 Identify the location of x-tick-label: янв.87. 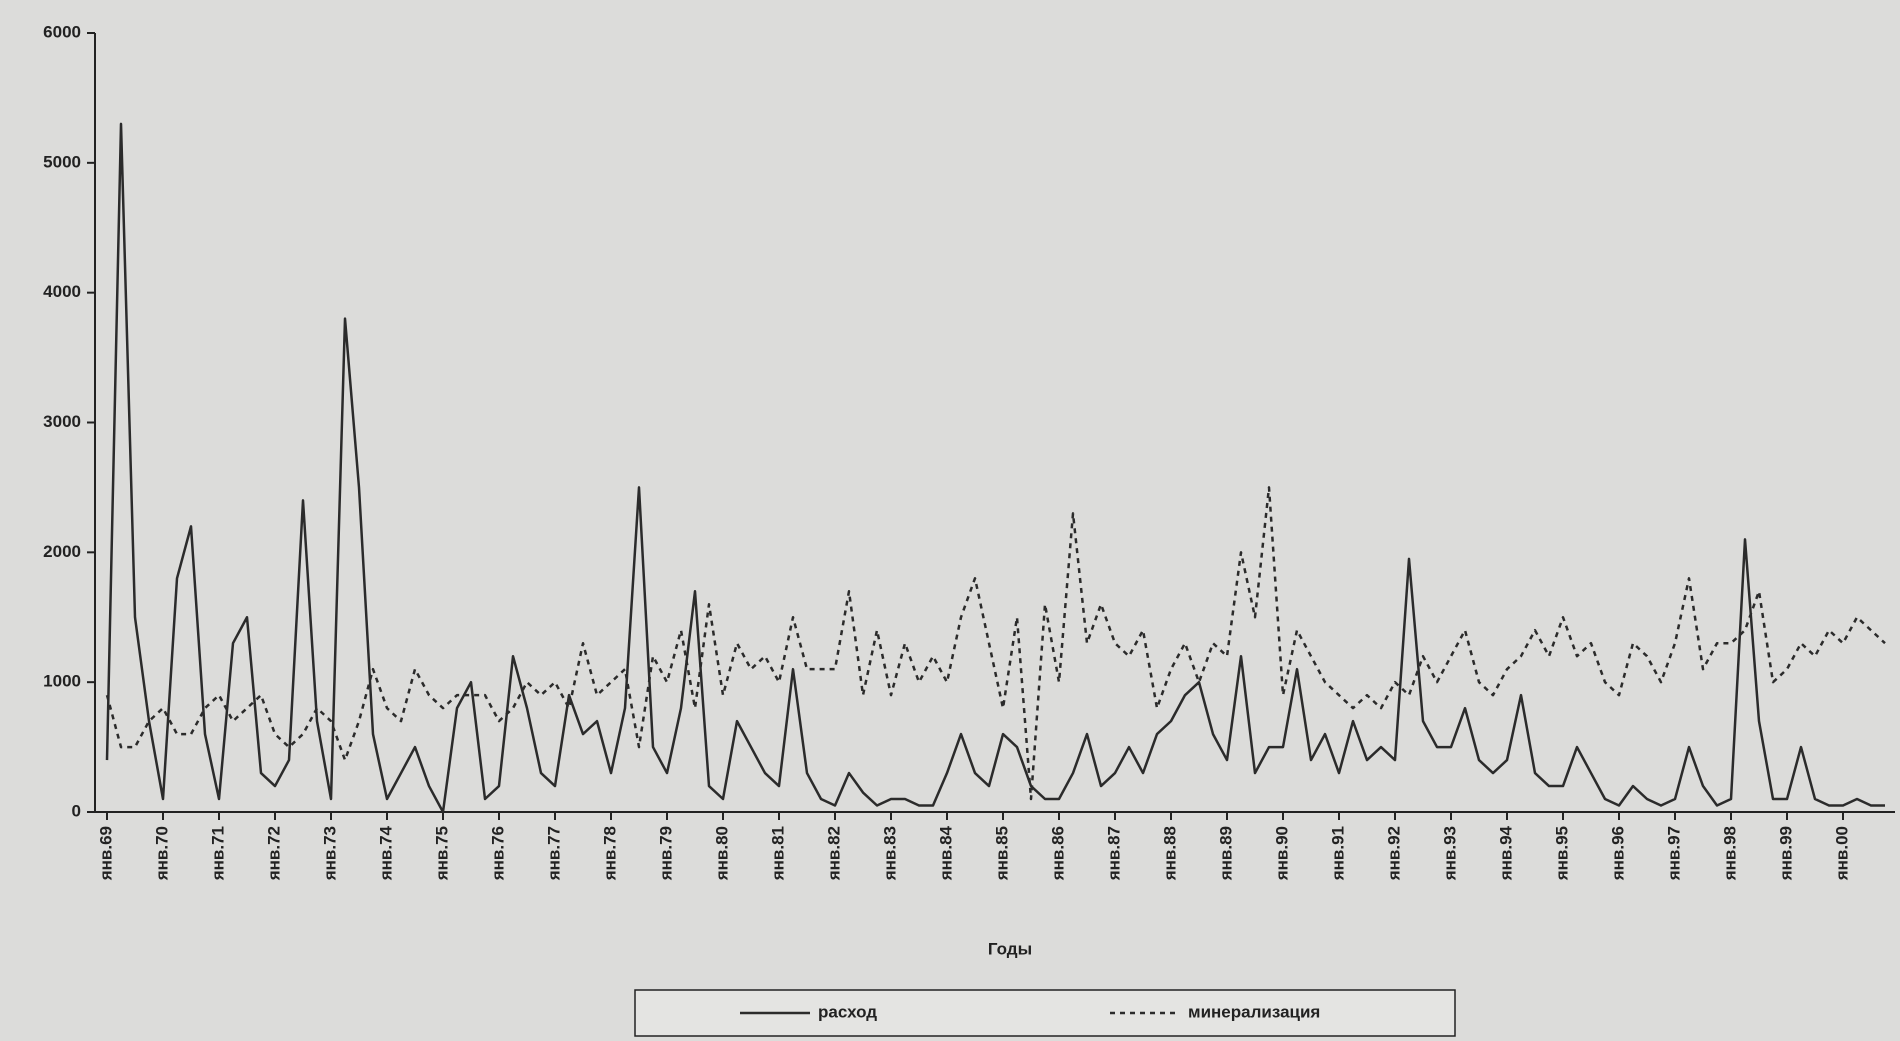
(1113, 853).